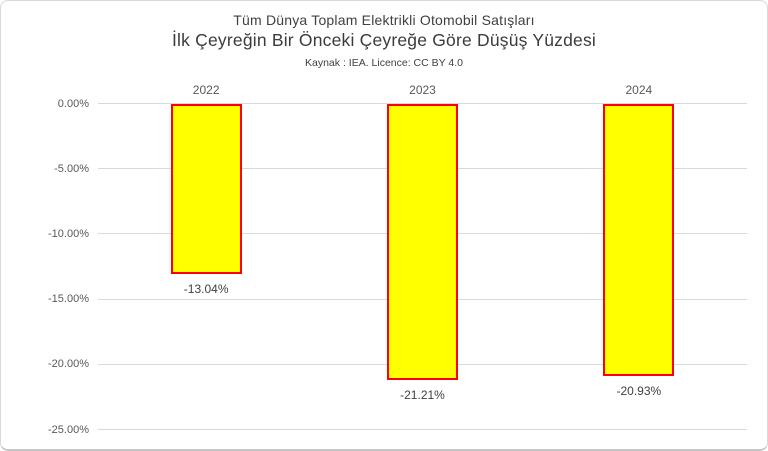  What do you see at coordinates (68, 233) in the screenshot?
I see `y-axis-tick-label: -10.00%` at bounding box center [68, 233].